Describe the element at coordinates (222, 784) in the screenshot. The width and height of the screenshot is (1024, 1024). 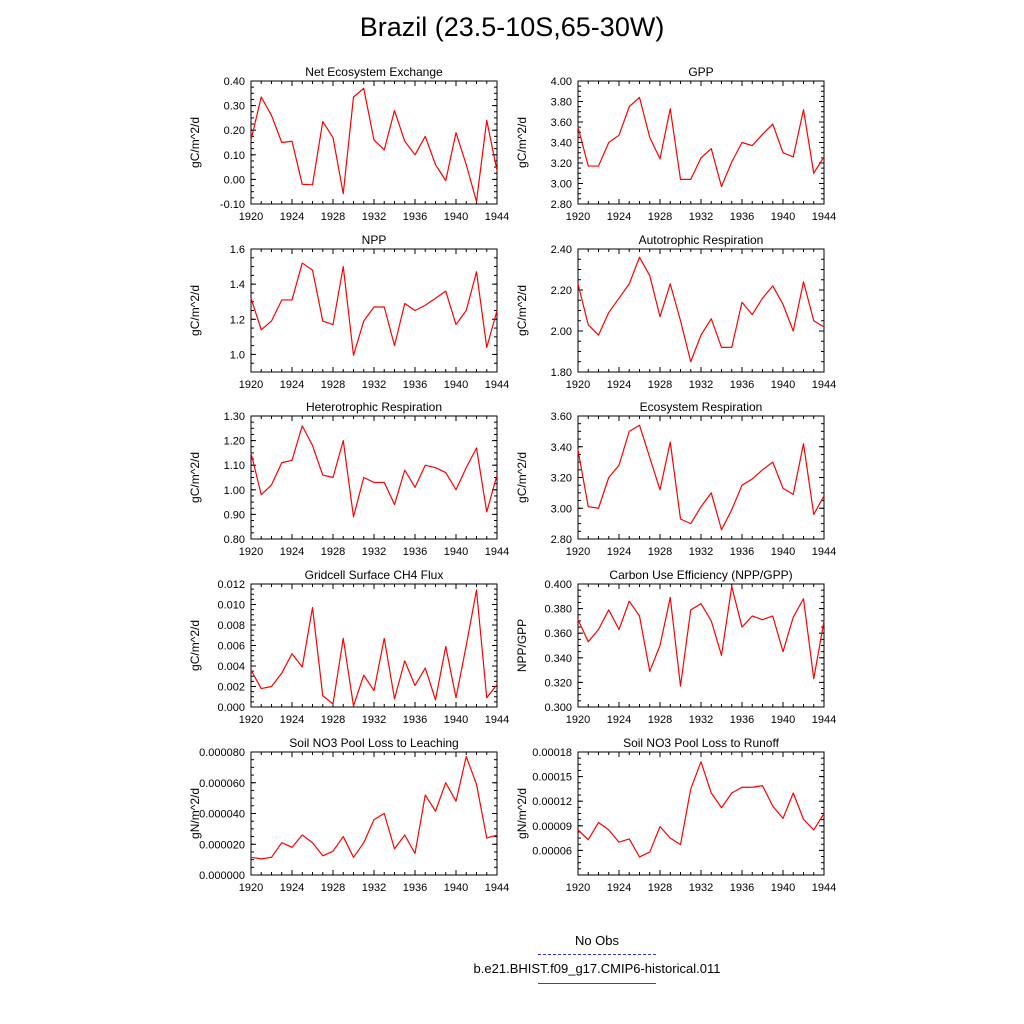
I see `y-tick-label: 0.000060` at that location.